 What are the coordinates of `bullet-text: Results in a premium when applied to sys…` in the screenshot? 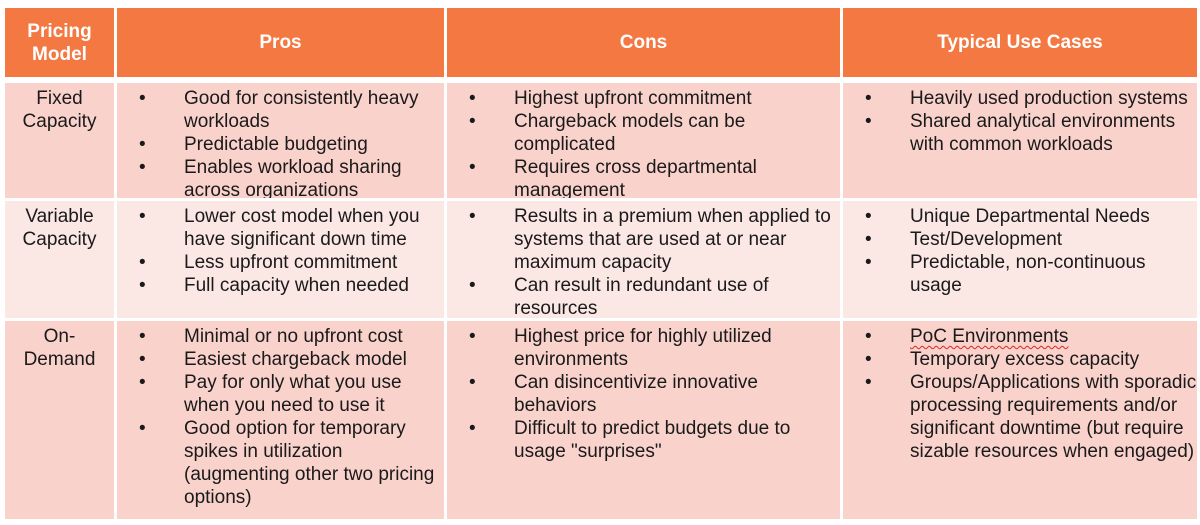 It's located at (672, 239).